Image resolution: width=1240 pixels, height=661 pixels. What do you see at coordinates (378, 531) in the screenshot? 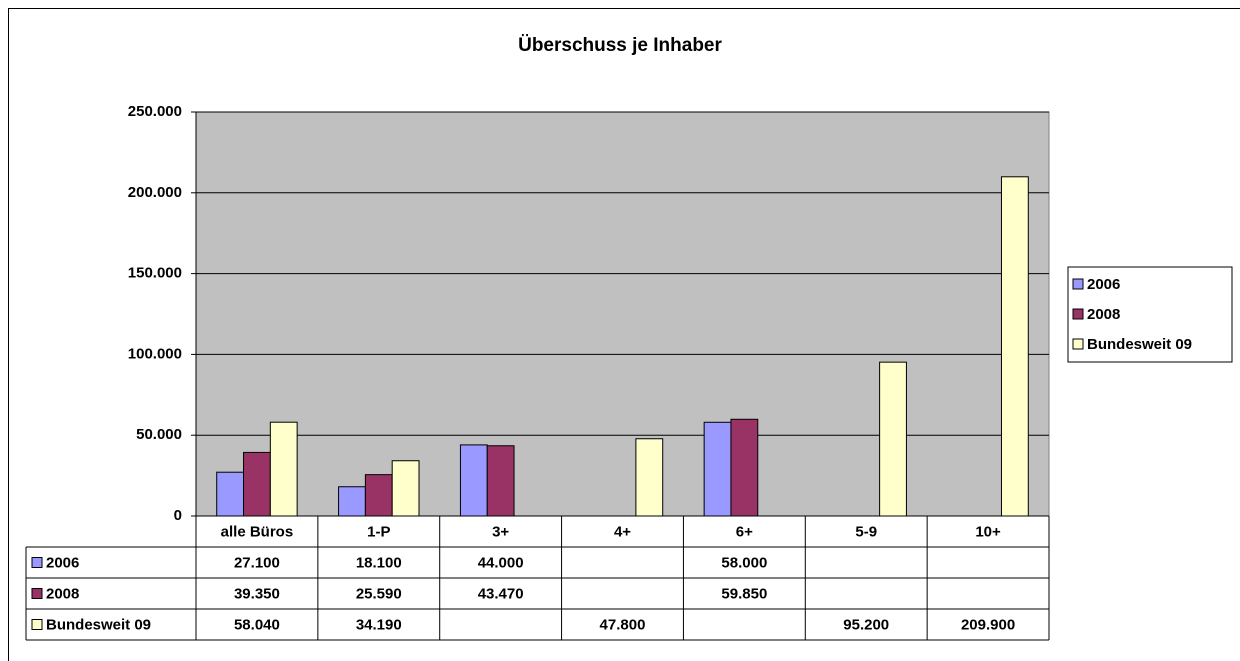
I see `x-tick-label: 1-P` at bounding box center [378, 531].